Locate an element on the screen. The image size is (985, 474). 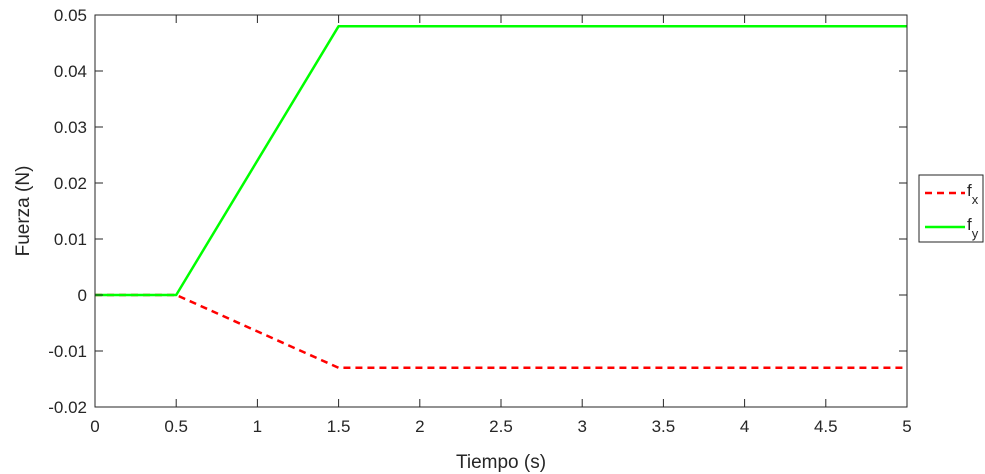
y-tick-label: 0.05 is located at coordinates (70, 15).